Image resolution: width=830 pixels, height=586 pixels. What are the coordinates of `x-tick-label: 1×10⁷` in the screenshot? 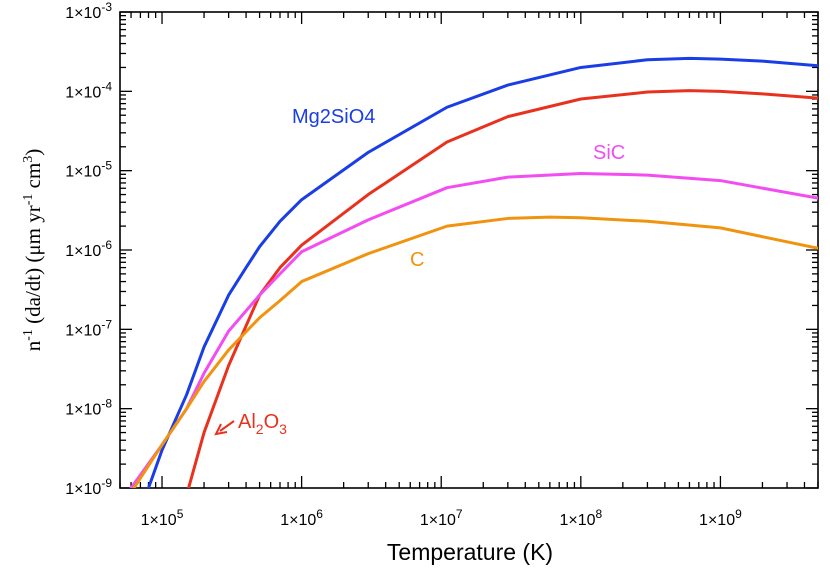 It's located at (441, 518).